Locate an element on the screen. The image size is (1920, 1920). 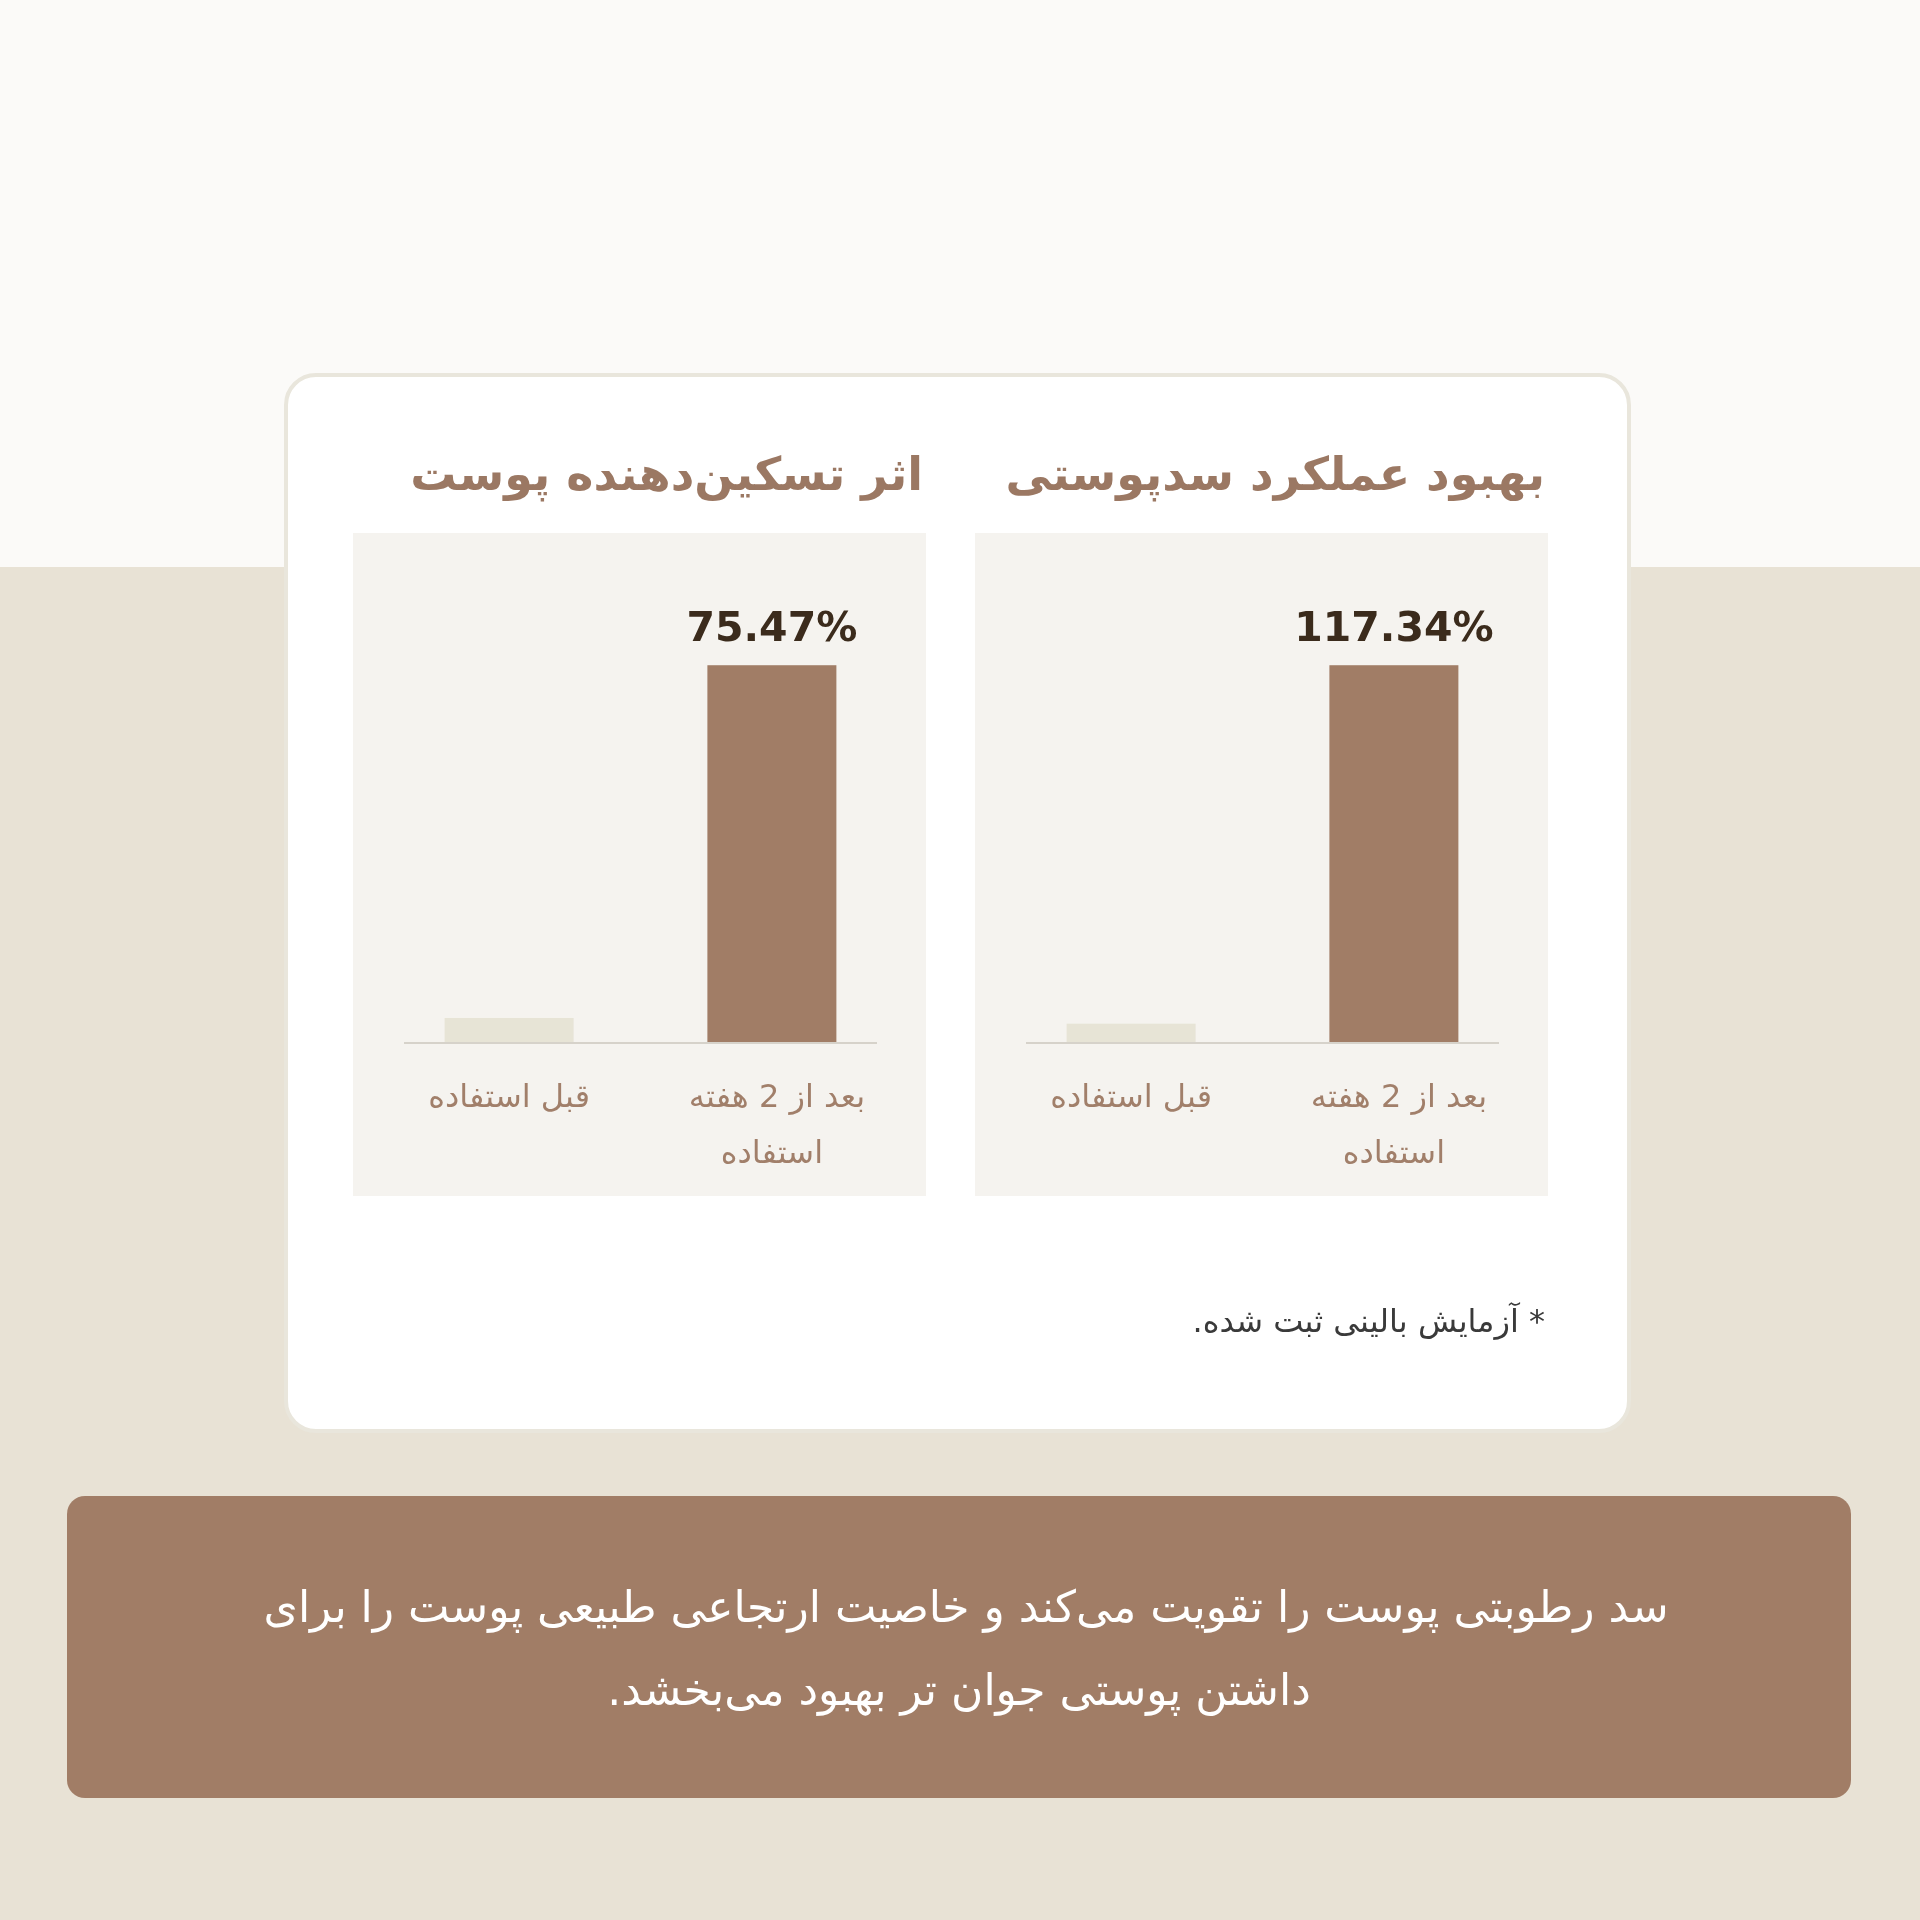
title: اثر تسکین‌دهنده پوست is located at coordinates (666, 474).